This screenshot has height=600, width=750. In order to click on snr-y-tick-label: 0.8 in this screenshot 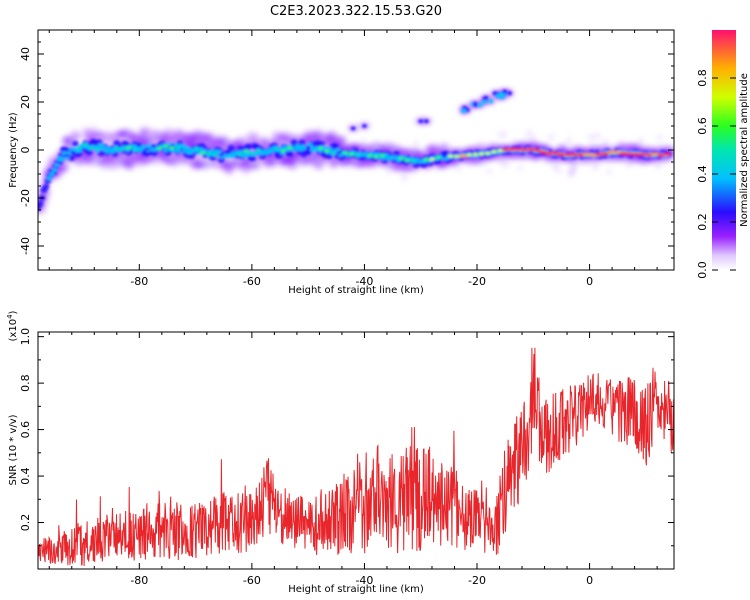, I will do `click(25, 383)`.